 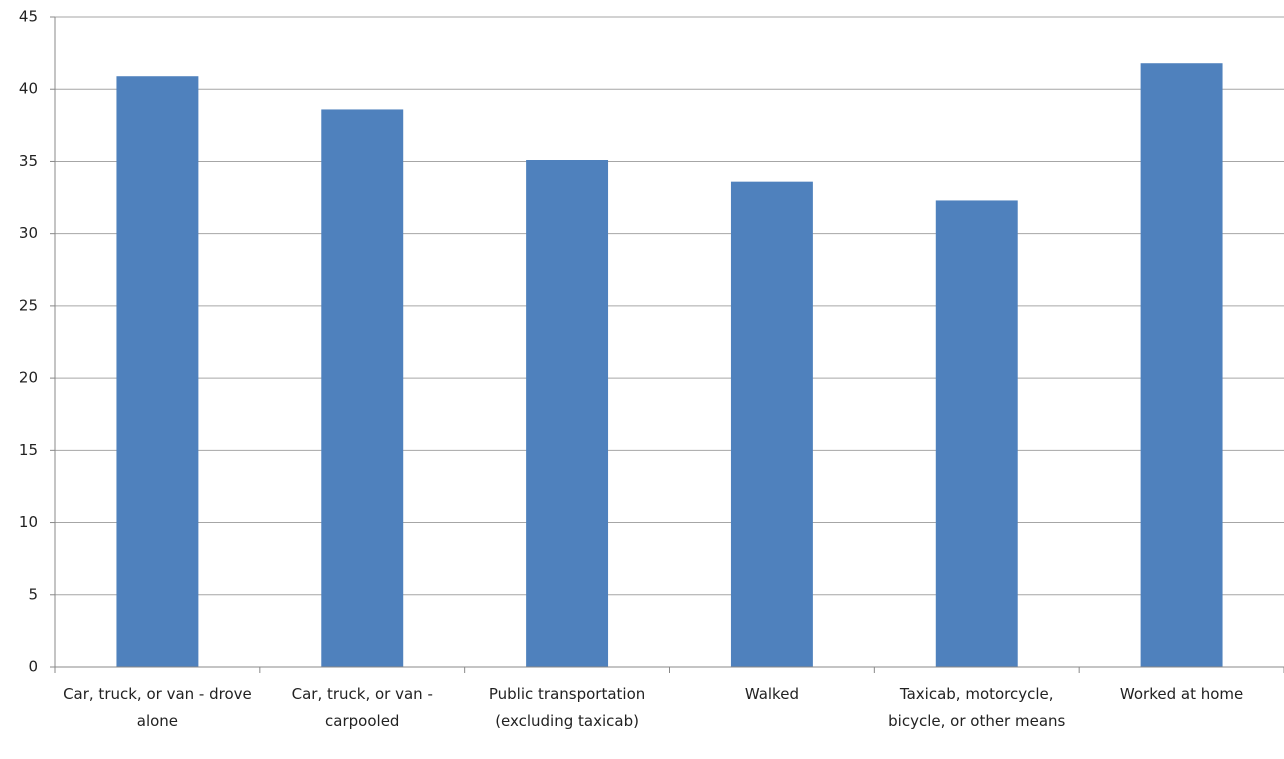 I want to click on y-tick-label: 45, so click(x=28, y=17).